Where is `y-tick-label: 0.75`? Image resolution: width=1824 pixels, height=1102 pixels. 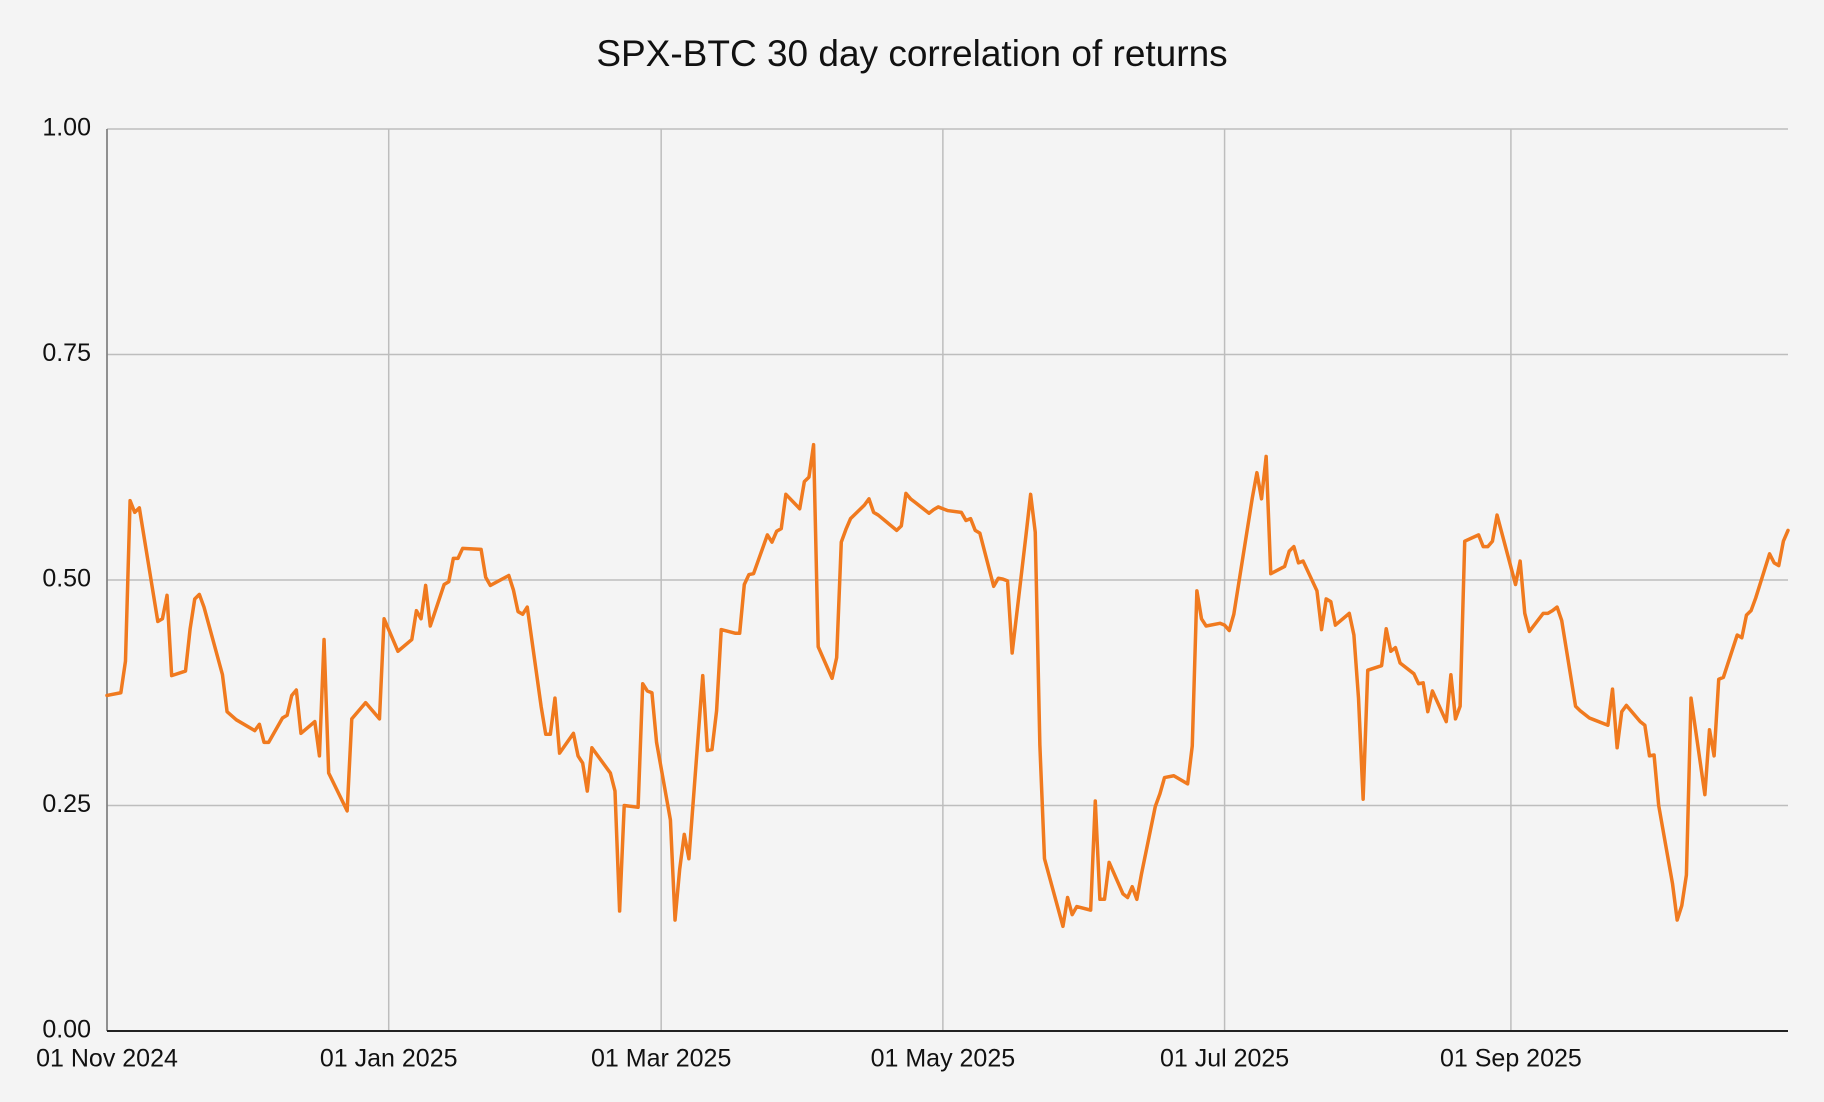 y-tick-label: 0.75 is located at coordinates (66, 353).